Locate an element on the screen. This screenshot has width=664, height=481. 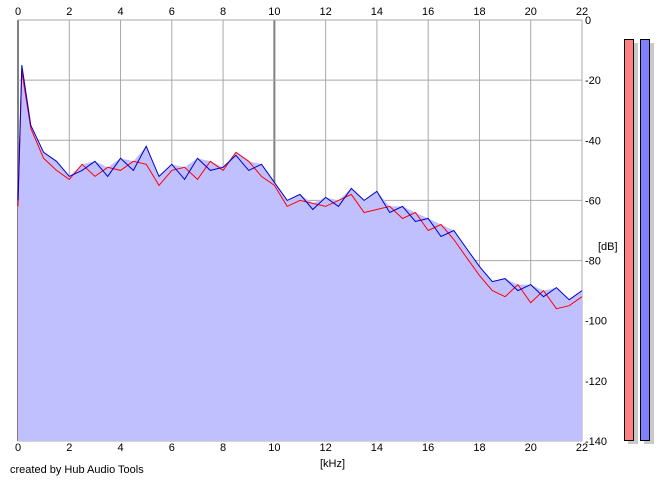
y-tick-label: 0 is located at coordinates (588, 21).